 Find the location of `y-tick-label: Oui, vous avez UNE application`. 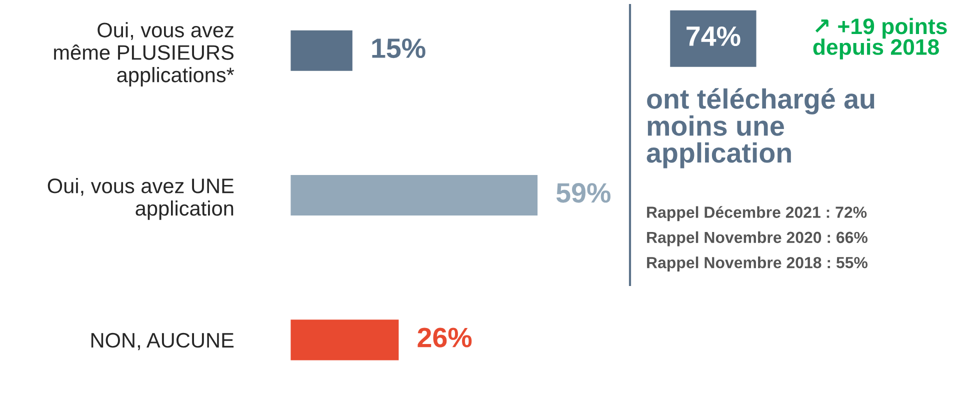

y-tick-label: Oui, vous avez UNE application is located at coordinates (141, 199).